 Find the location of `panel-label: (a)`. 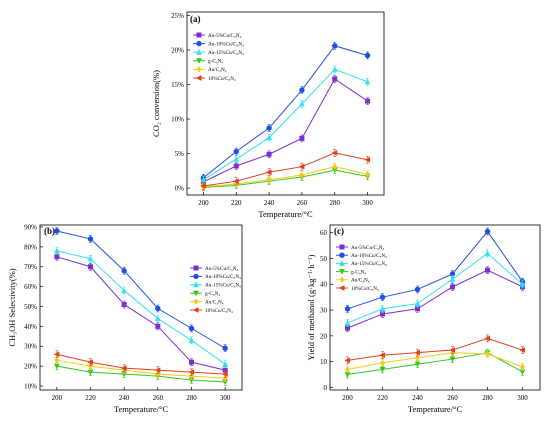

panel-label: (a) is located at coordinates (195, 19).